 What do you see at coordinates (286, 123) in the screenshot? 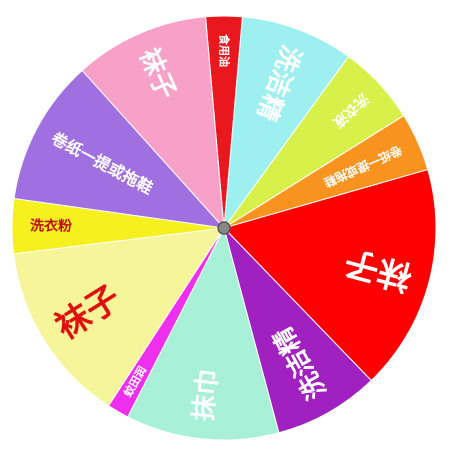
I see `wheel-segment-dish-soap` at bounding box center [286, 123].